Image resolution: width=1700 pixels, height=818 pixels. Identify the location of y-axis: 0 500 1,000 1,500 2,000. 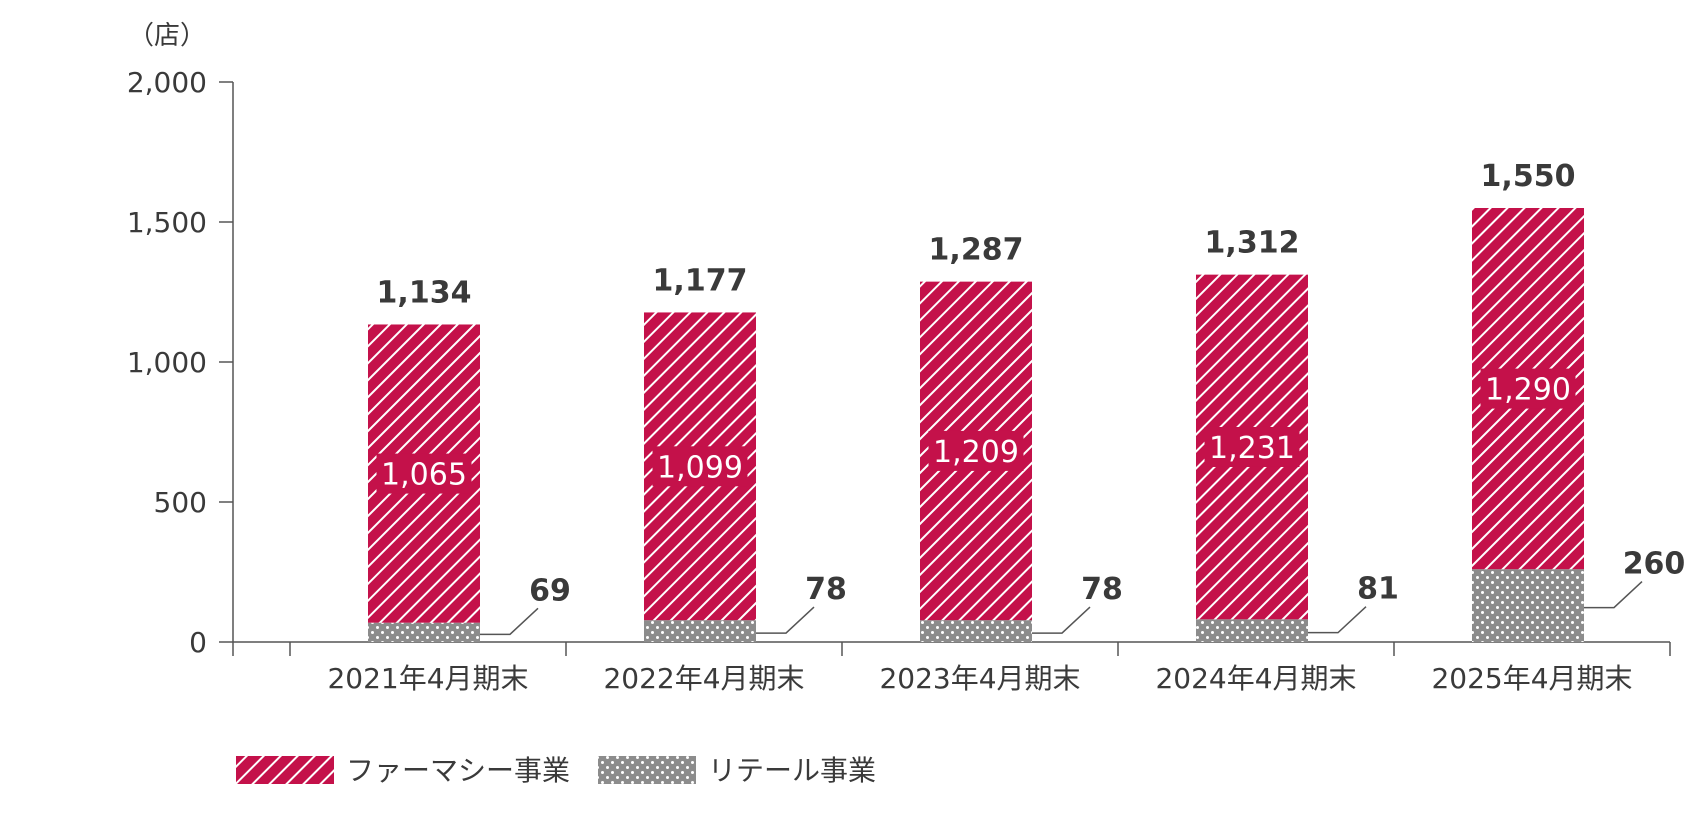
(180, 362).